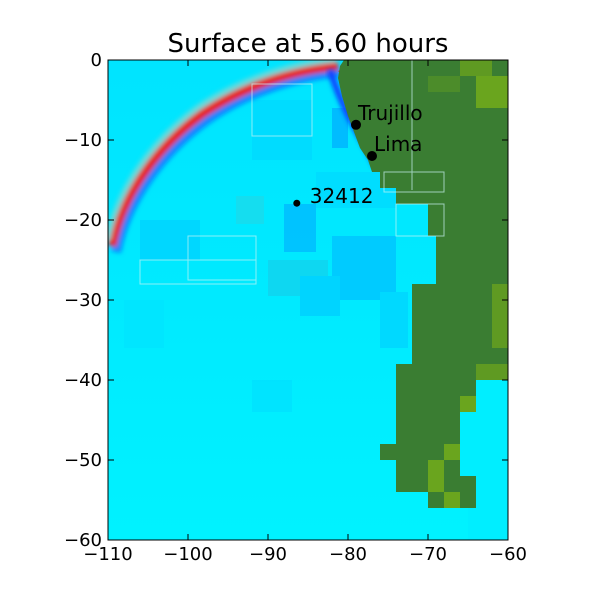 The image size is (600, 600). Describe the element at coordinates (508, 554) in the screenshot. I see `x-tick-label: −60` at that location.